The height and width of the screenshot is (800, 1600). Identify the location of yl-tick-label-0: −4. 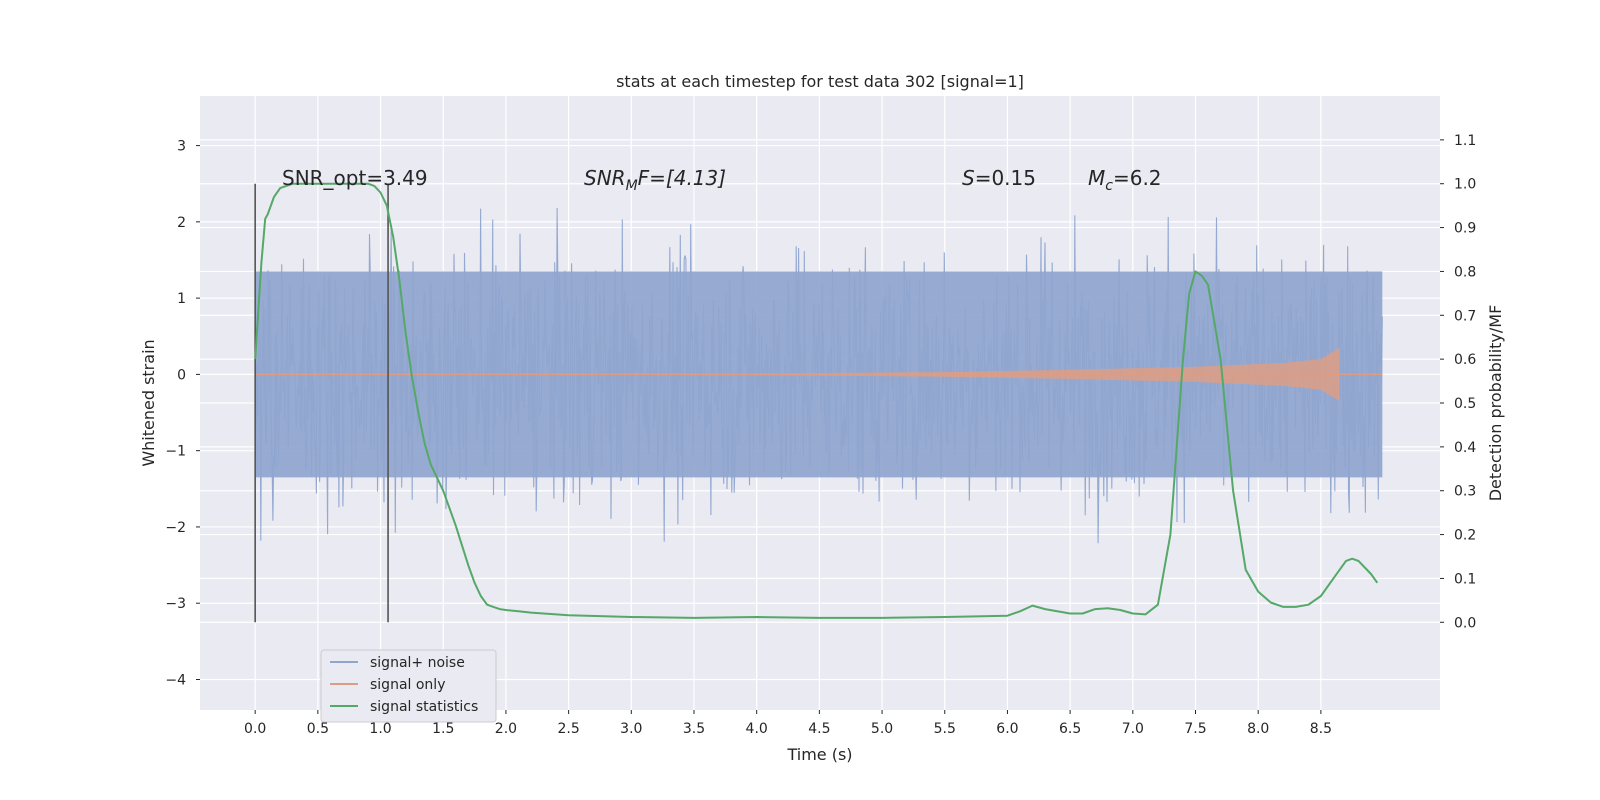
(175, 680).